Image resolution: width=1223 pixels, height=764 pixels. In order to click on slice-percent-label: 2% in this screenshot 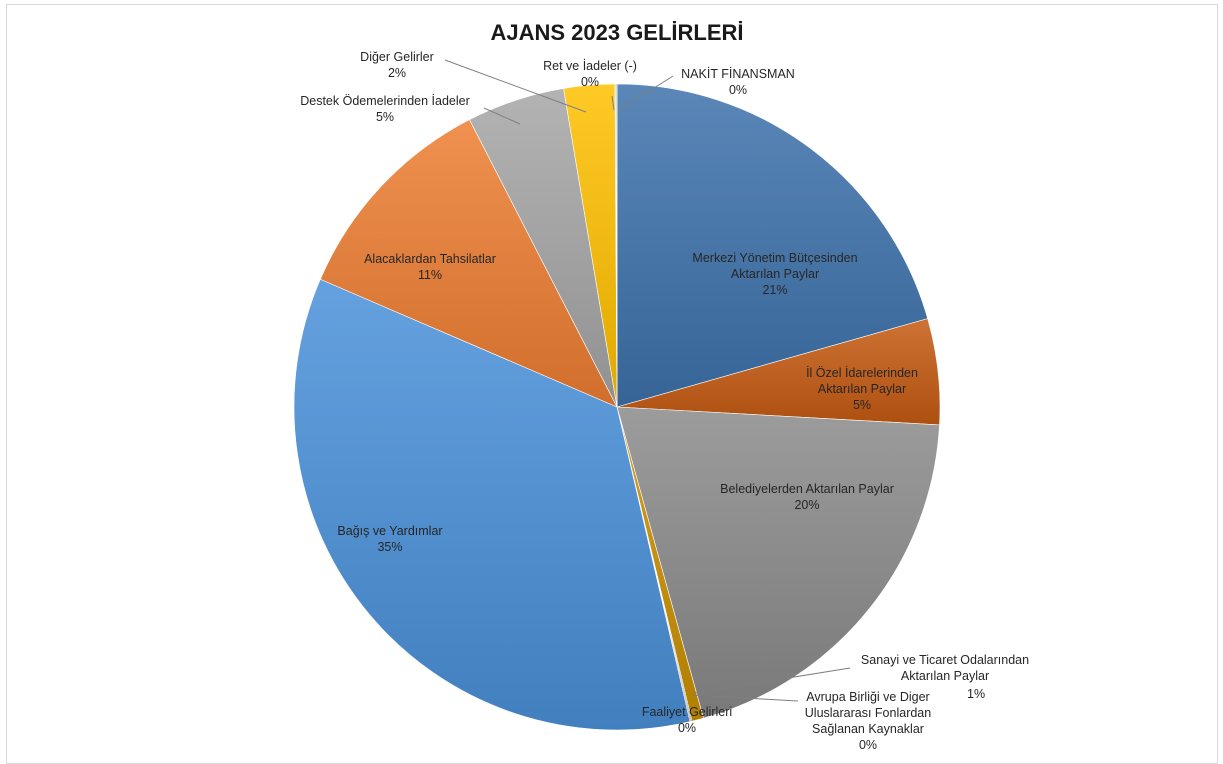, I will do `click(397, 73)`.